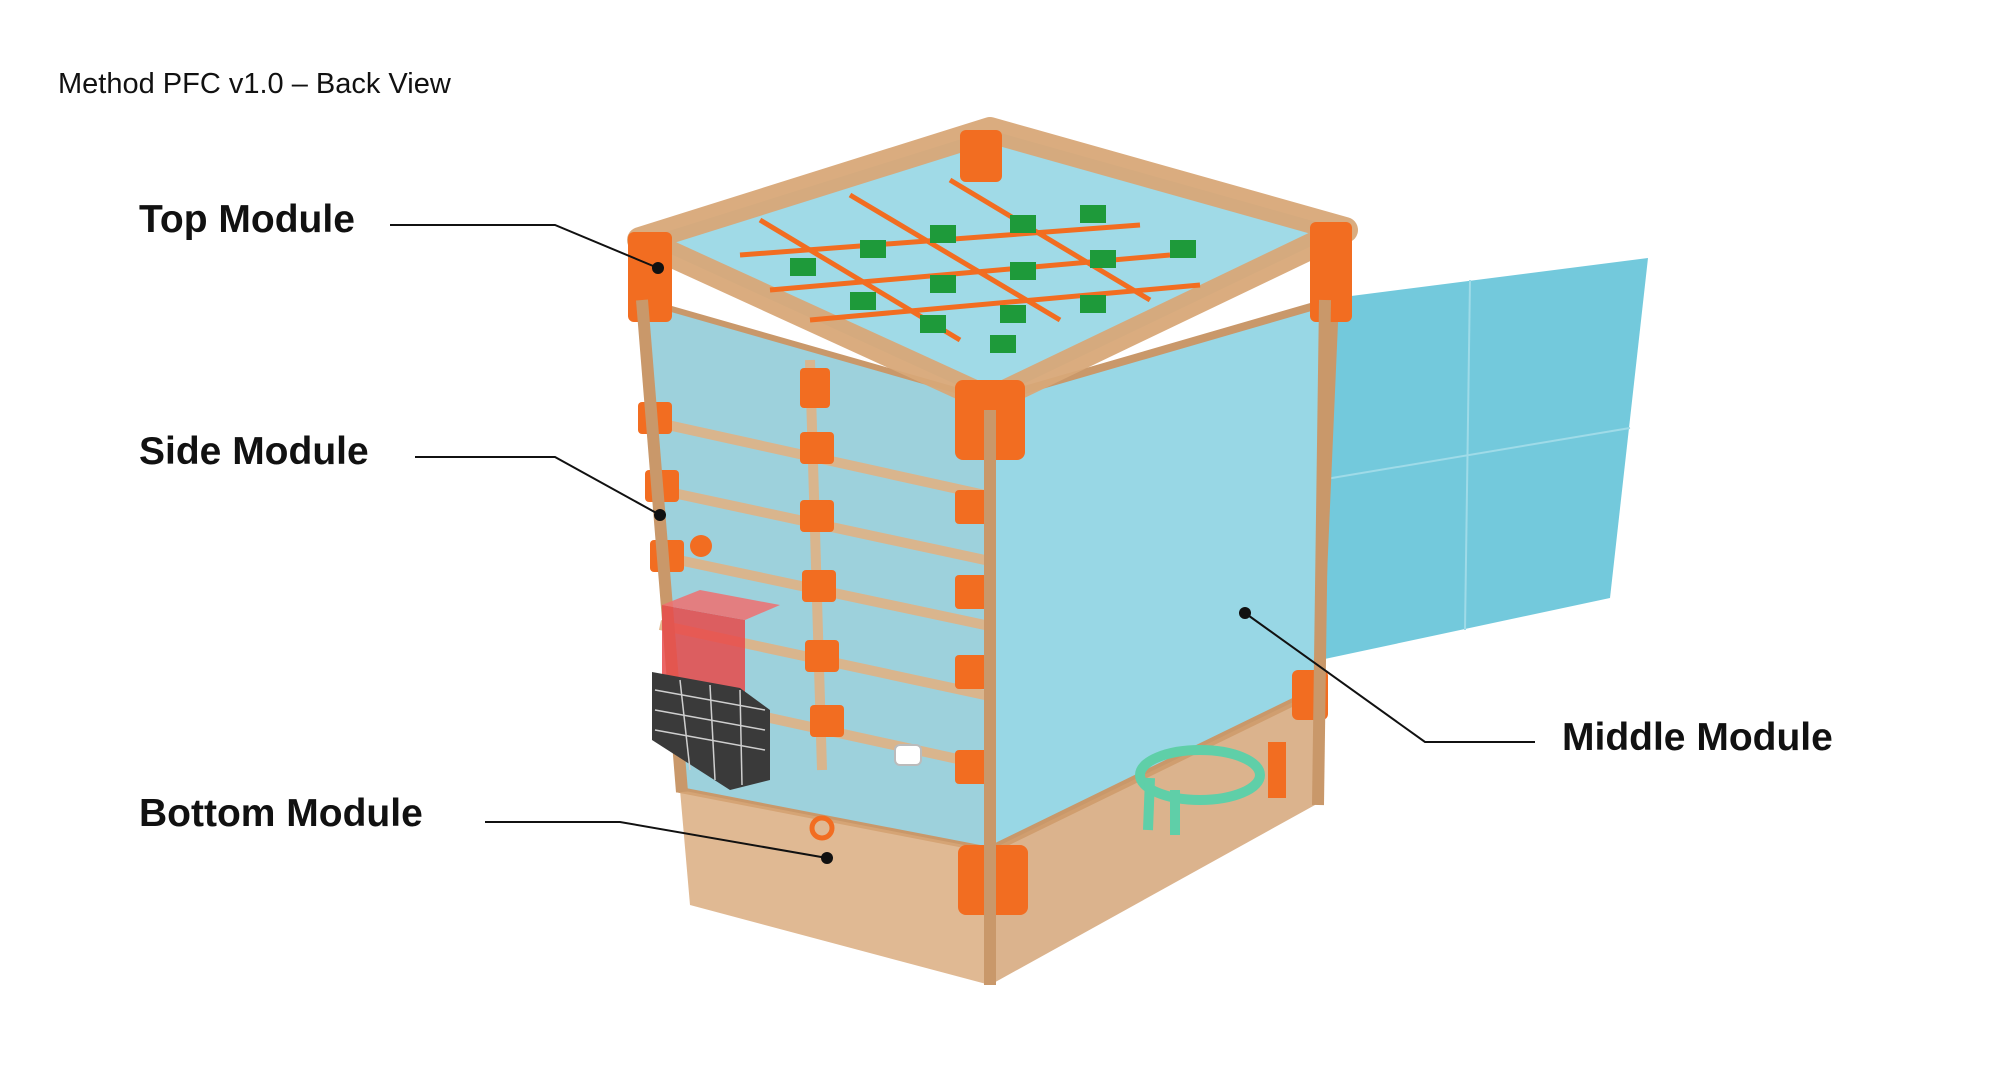  Describe the element at coordinates (1697, 737) in the screenshot. I see `label-middle-module: Middle Module` at that location.